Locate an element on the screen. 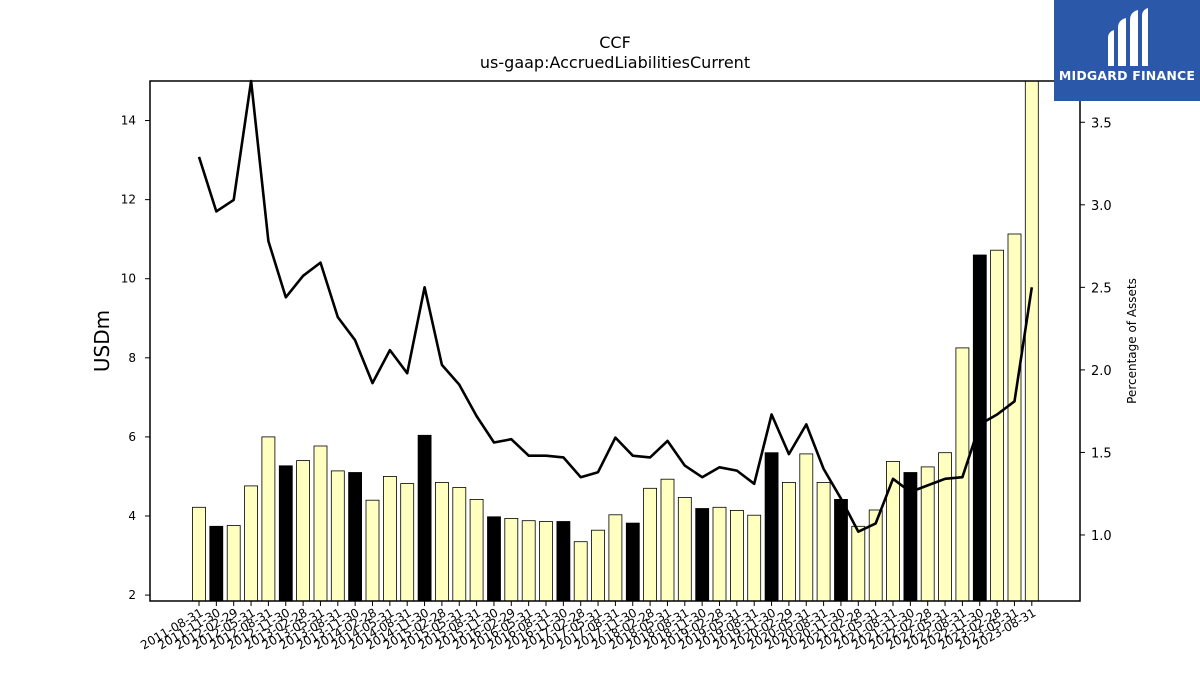 The width and height of the screenshot is (1200, 675). y-tick-label-left: 8 is located at coordinates (132, 358).